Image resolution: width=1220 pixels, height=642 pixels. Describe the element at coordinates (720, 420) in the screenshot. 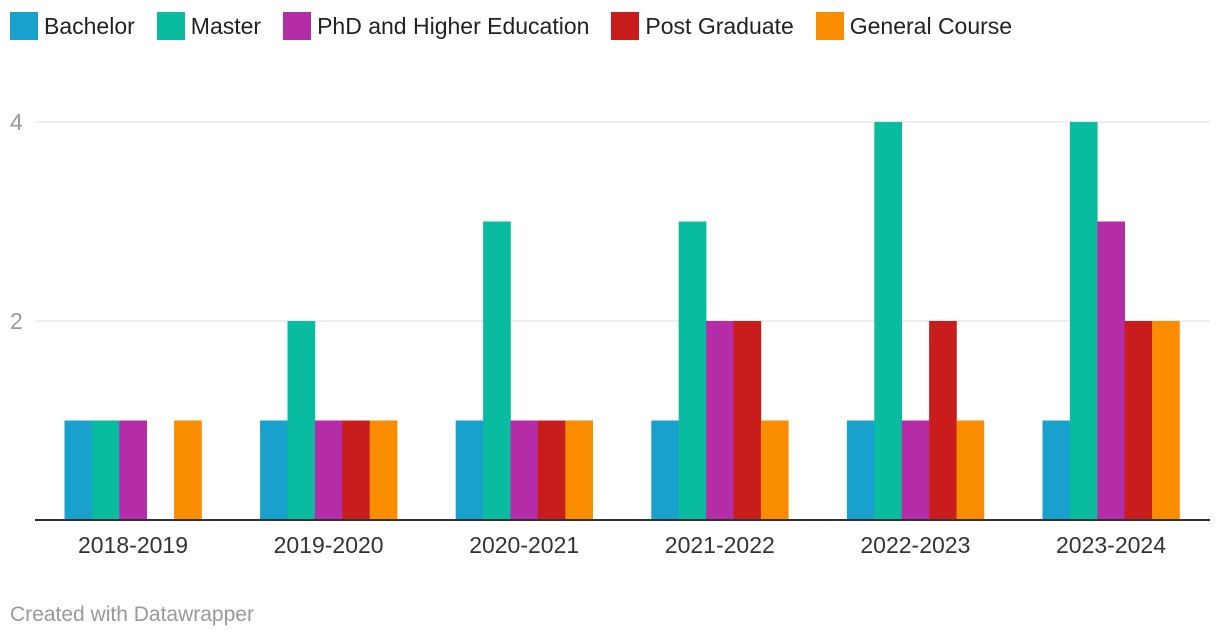

I see `bar-phd-and-higher-education-2021-2022` at that location.